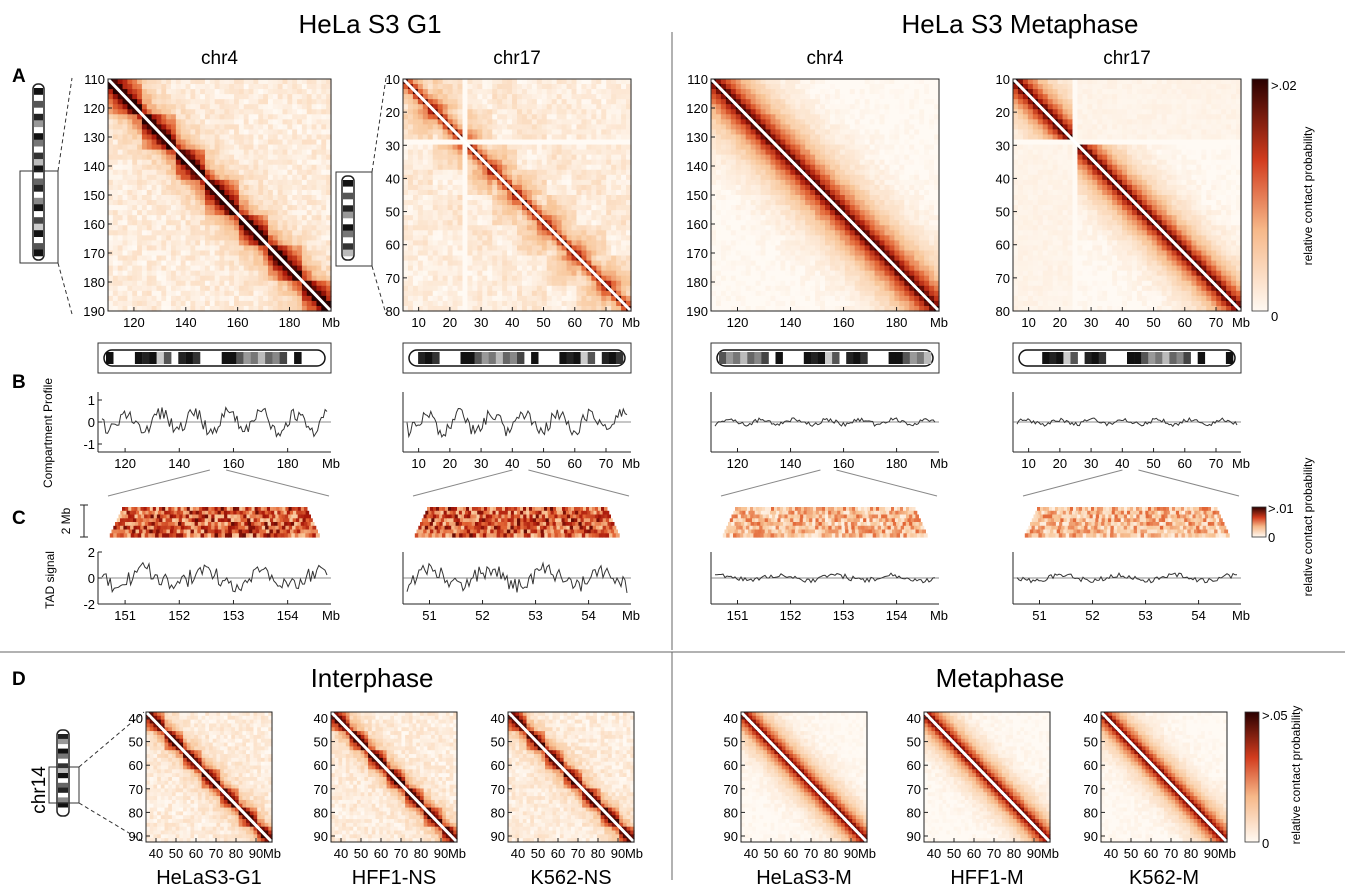 This screenshot has height=888, width=1345. Describe the element at coordinates (1003, 79) in the screenshot. I see `map-m-chr17-y-tick: 10` at that location.